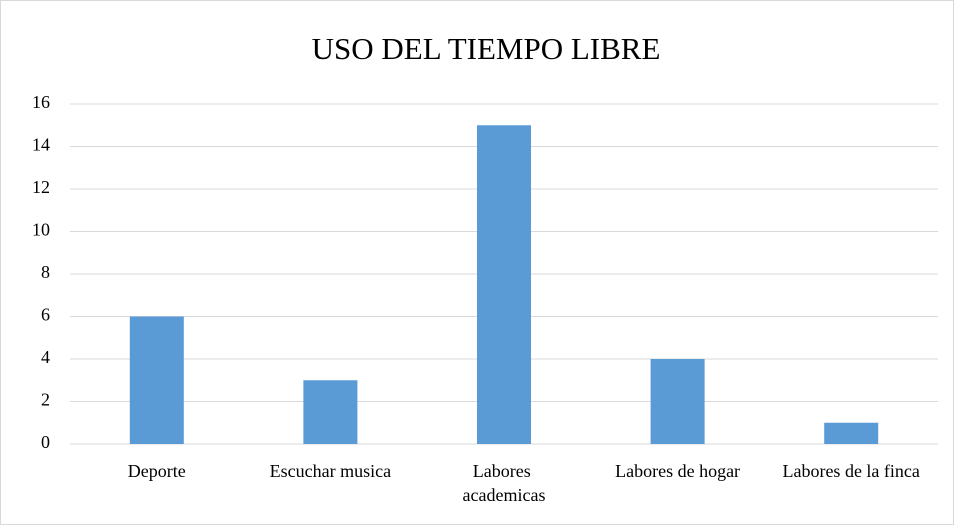 Image resolution: width=954 pixels, height=525 pixels. What do you see at coordinates (45, 357) in the screenshot?
I see `y-tick-label: 4` at bounding box center [45, 357].